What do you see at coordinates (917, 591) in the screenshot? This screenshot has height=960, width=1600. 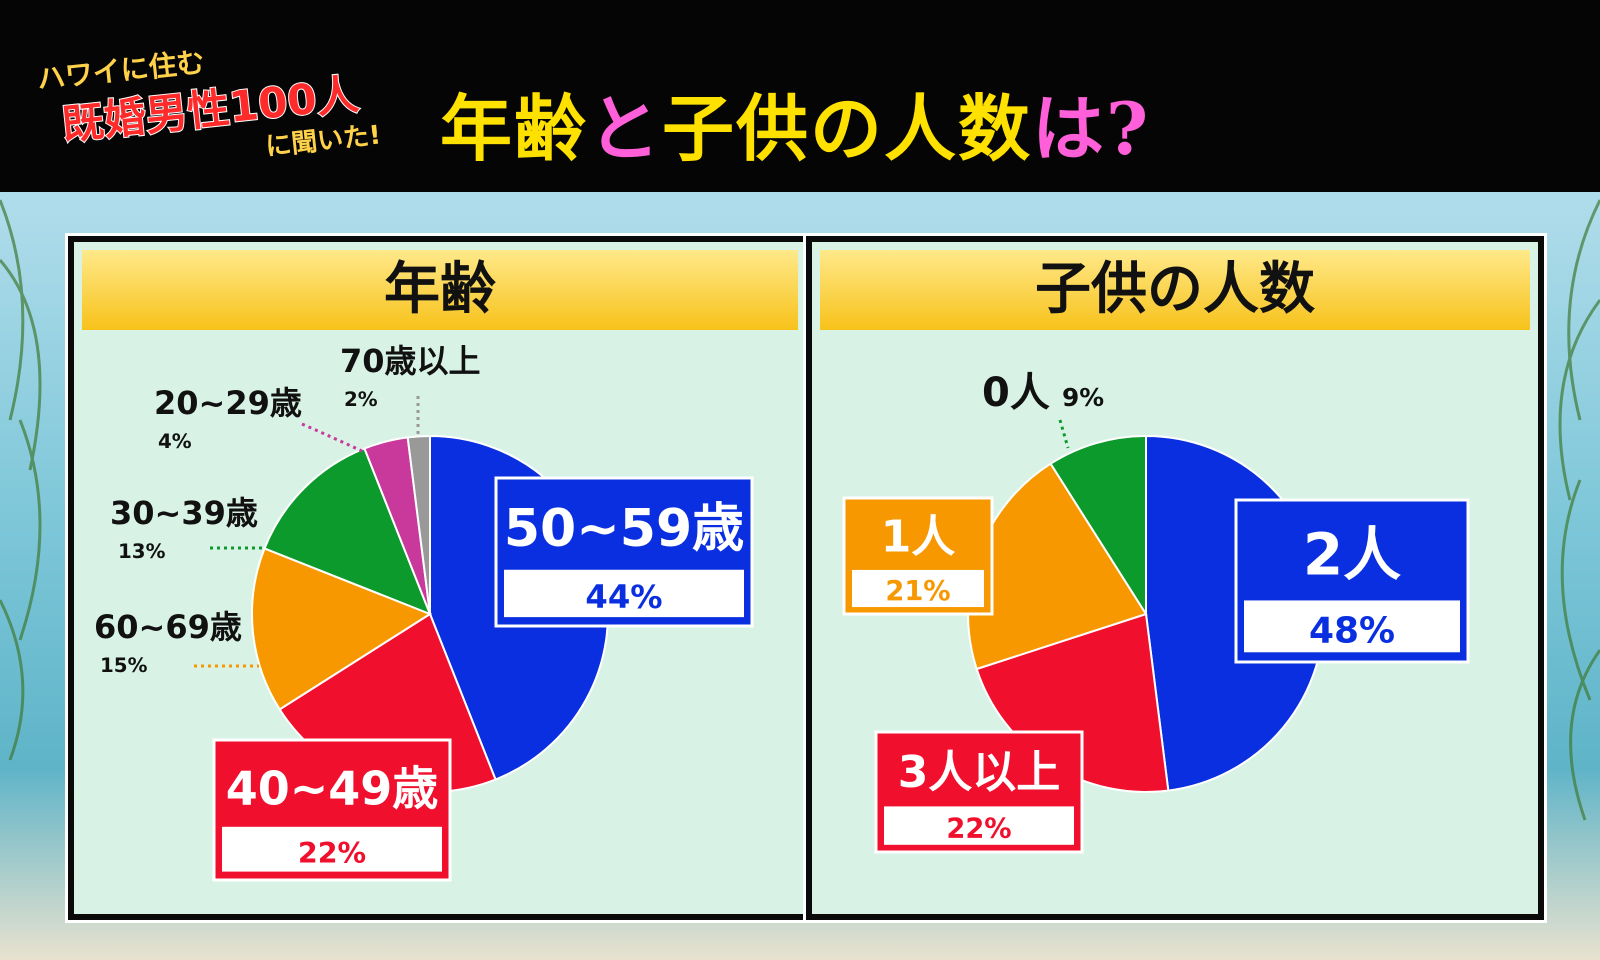 I see `kids-value-label-2: 21%` at bounding box center [917, 591].